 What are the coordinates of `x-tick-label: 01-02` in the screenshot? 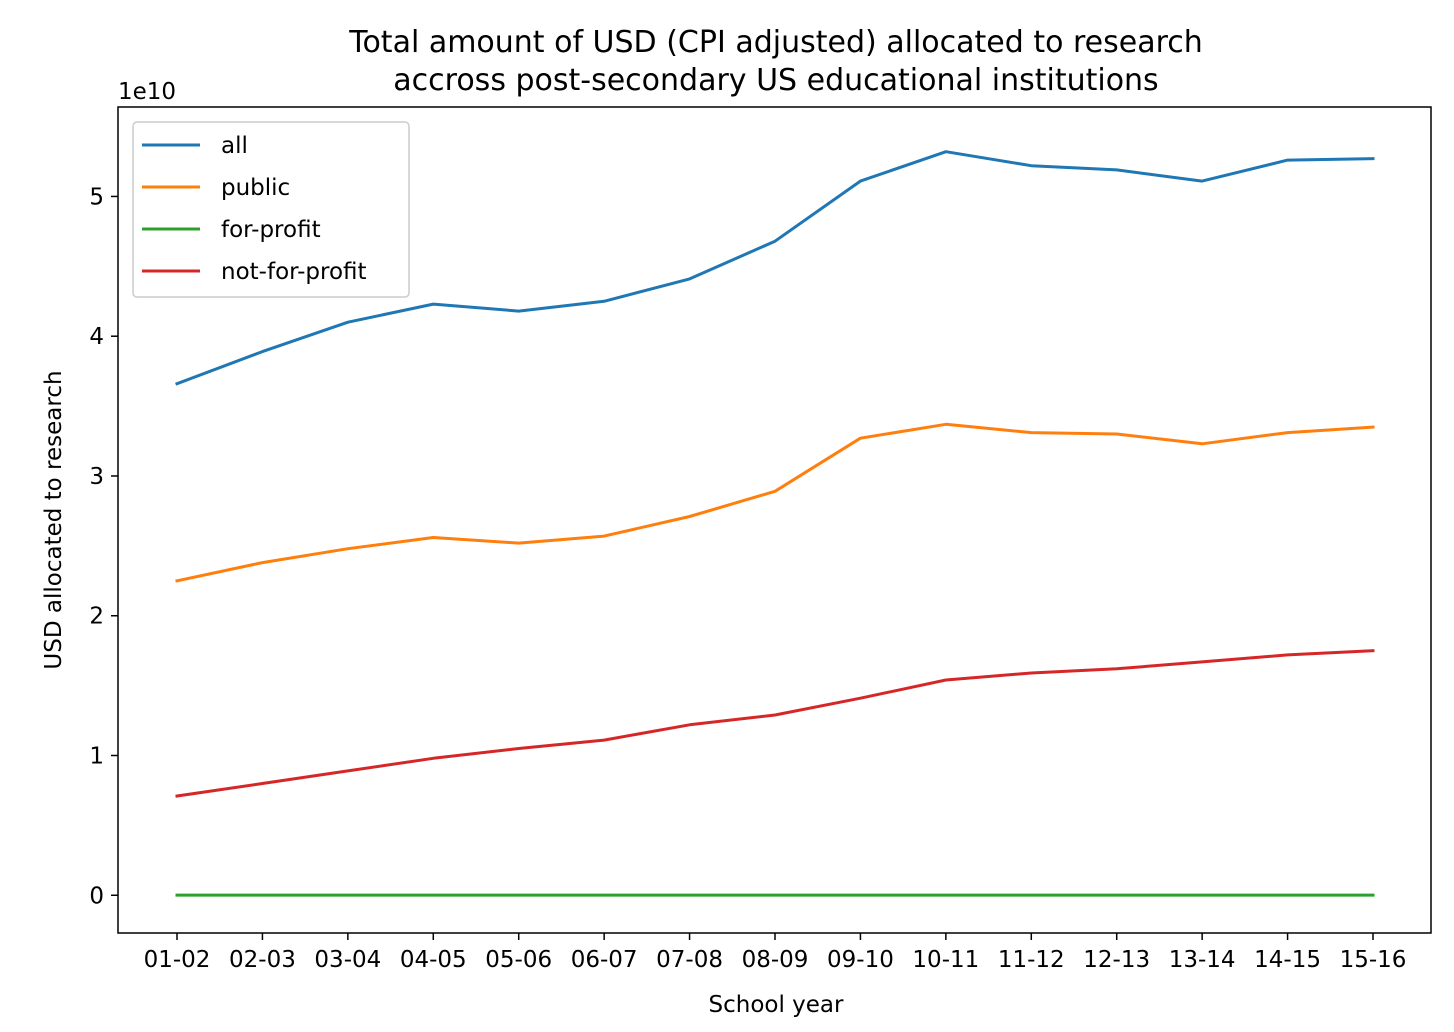 It's located at (177, 960).